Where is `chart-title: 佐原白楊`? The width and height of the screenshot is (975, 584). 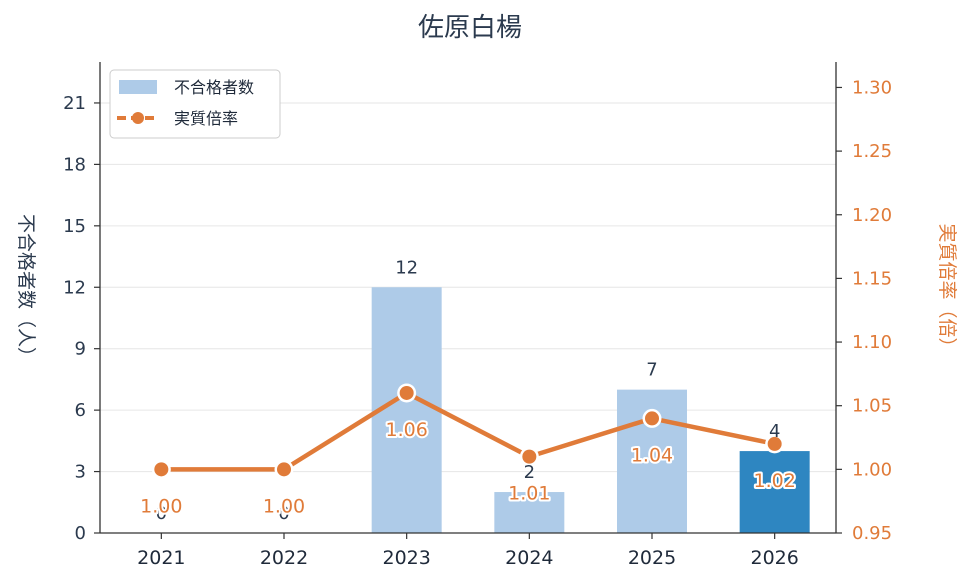 chart-title: 佐原白楊 is located at coordinates (470, 28).